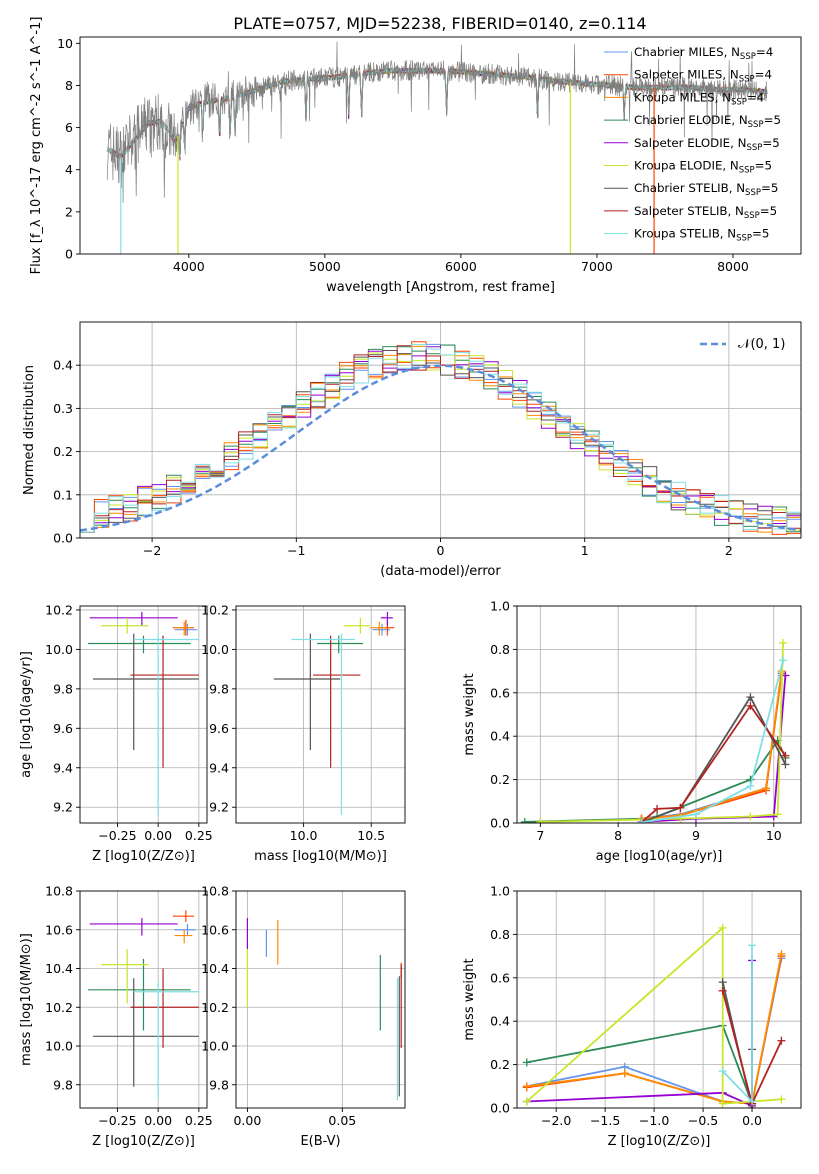  What do you see at coordinates (540, 835) in the screenshot?
I see `x-tick-label: 7` at bounding box center [540, 835].